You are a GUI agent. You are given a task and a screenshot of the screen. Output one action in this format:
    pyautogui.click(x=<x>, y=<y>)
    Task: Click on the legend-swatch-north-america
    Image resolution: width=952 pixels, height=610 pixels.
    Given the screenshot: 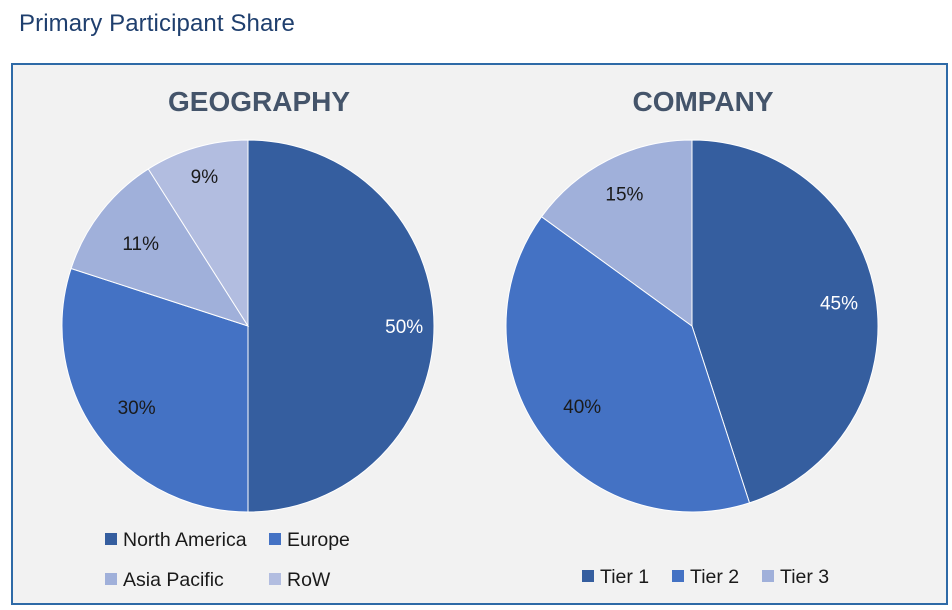 What is the action you would take?
    pyautogui.click(x=111, y=539)
    